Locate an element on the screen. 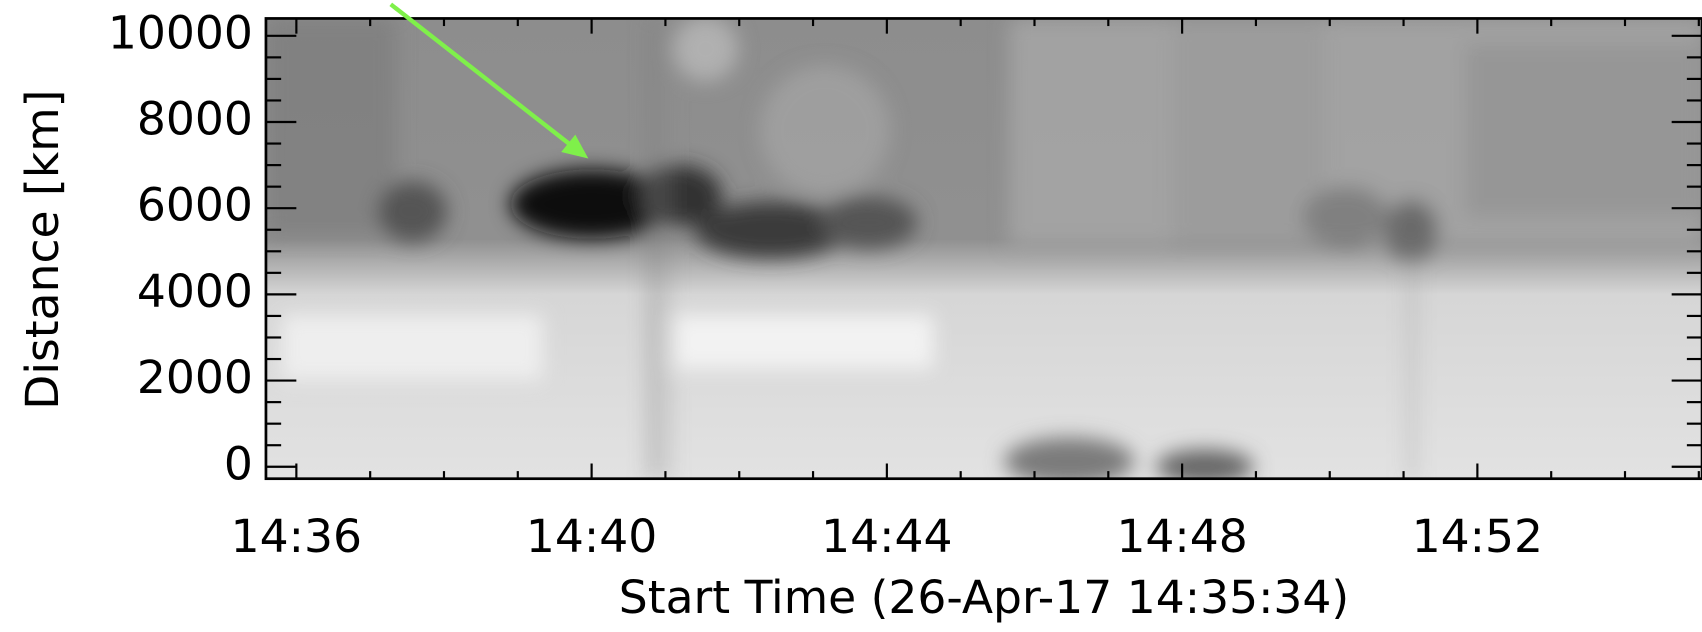 This screenshot has width=1702, height=632. x-tick-label: 14:44 is located at coordinates (886, 536).